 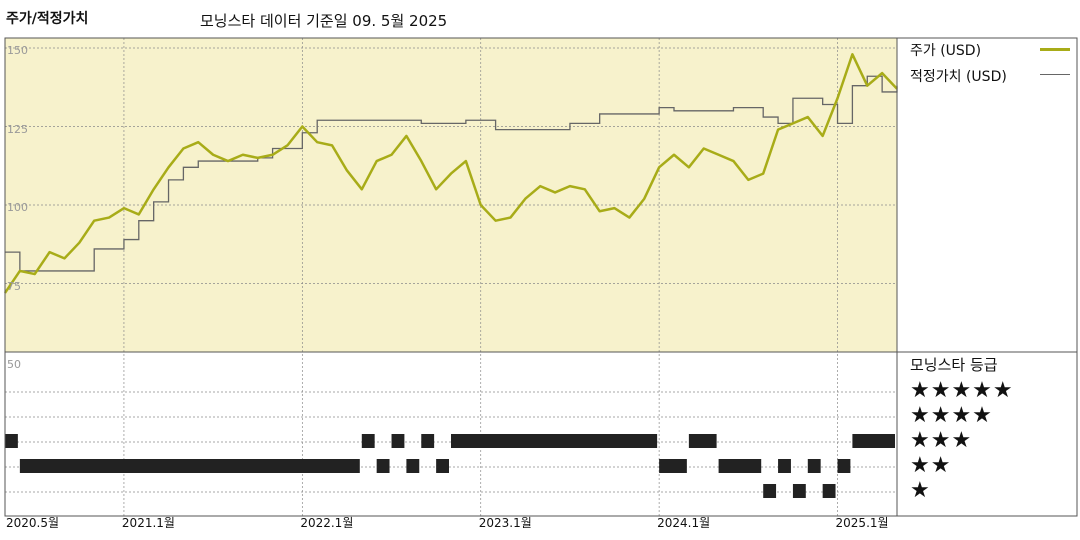 I want to click on x-tick-label: 2025.1월, so click(x=862, y=523).